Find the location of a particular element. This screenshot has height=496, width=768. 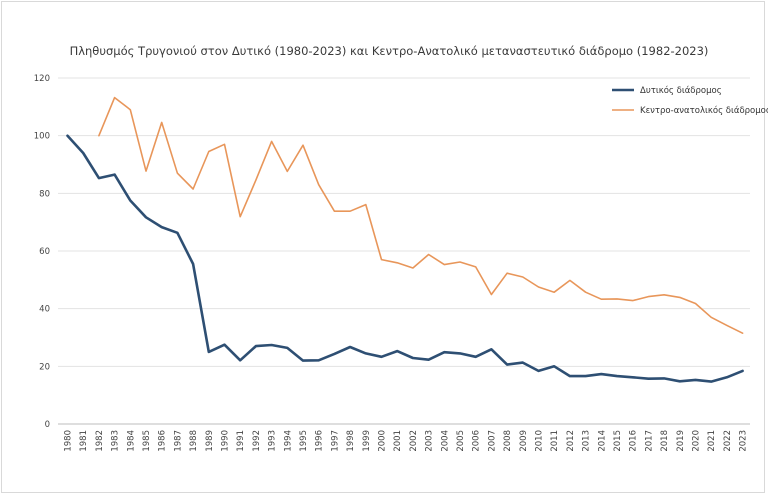

x-tick-label: 1981 is located at coordinates (84, 441).